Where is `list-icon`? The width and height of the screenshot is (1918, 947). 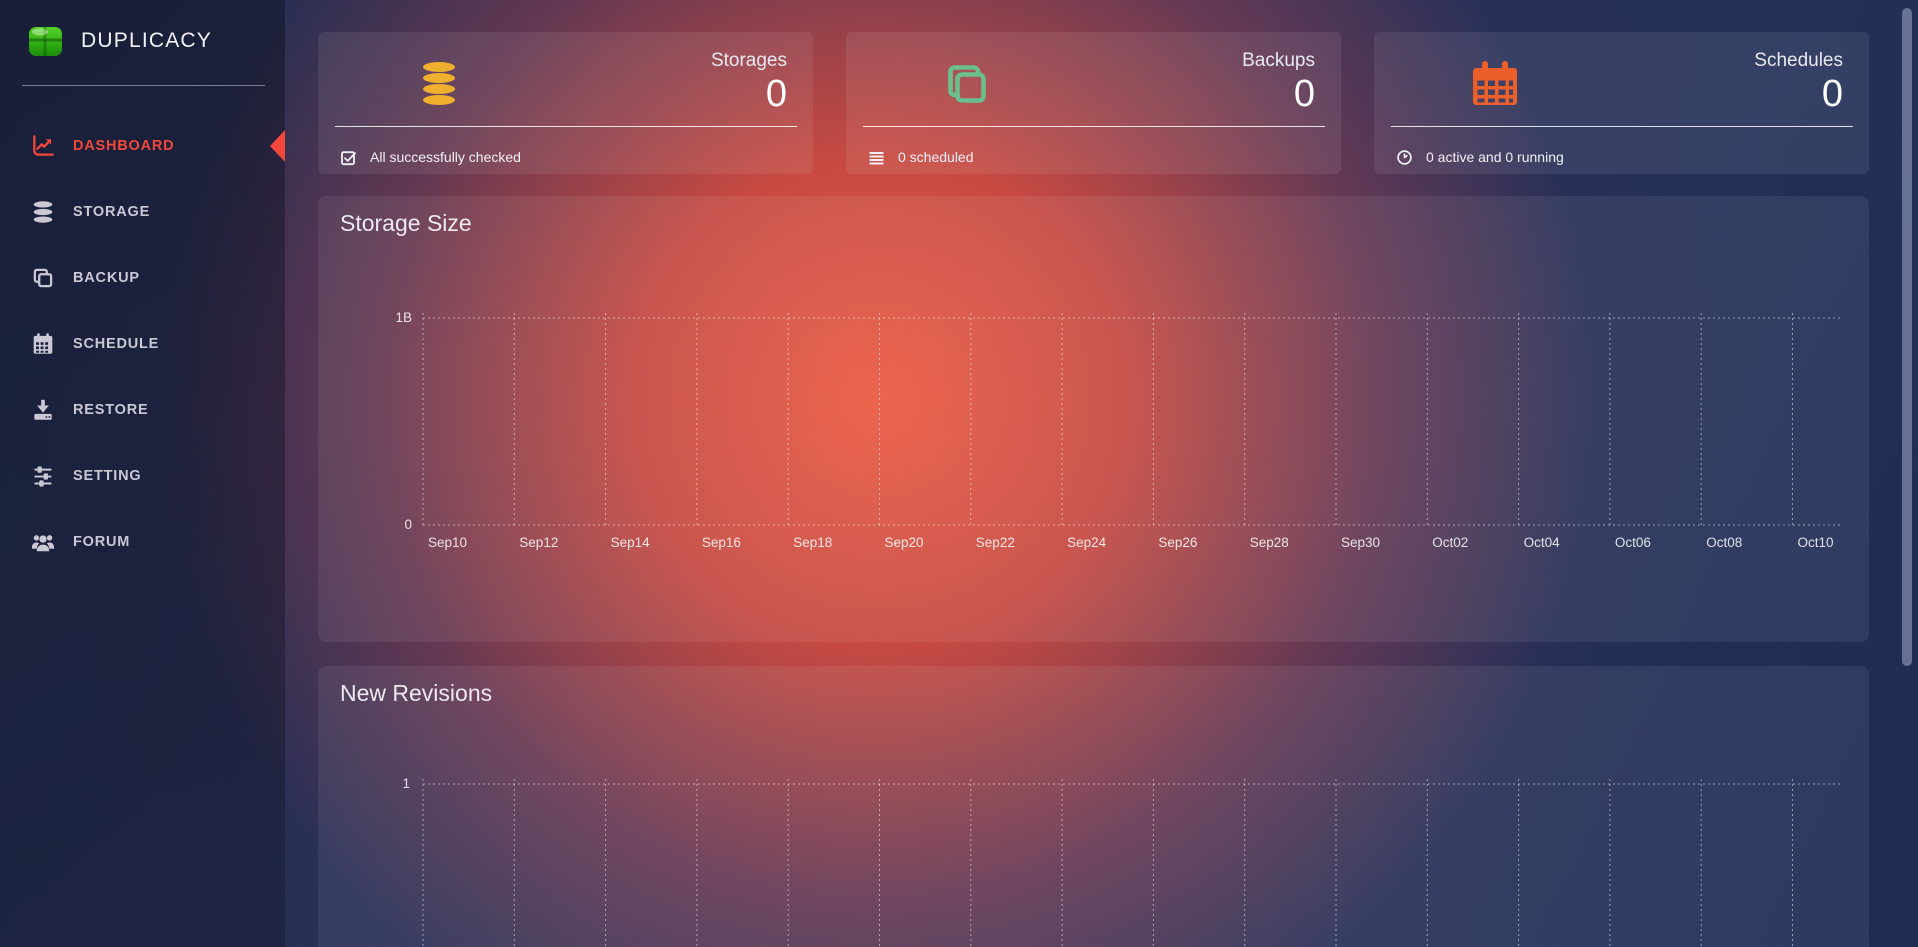 list-icon is located at coordinates (876, 157).